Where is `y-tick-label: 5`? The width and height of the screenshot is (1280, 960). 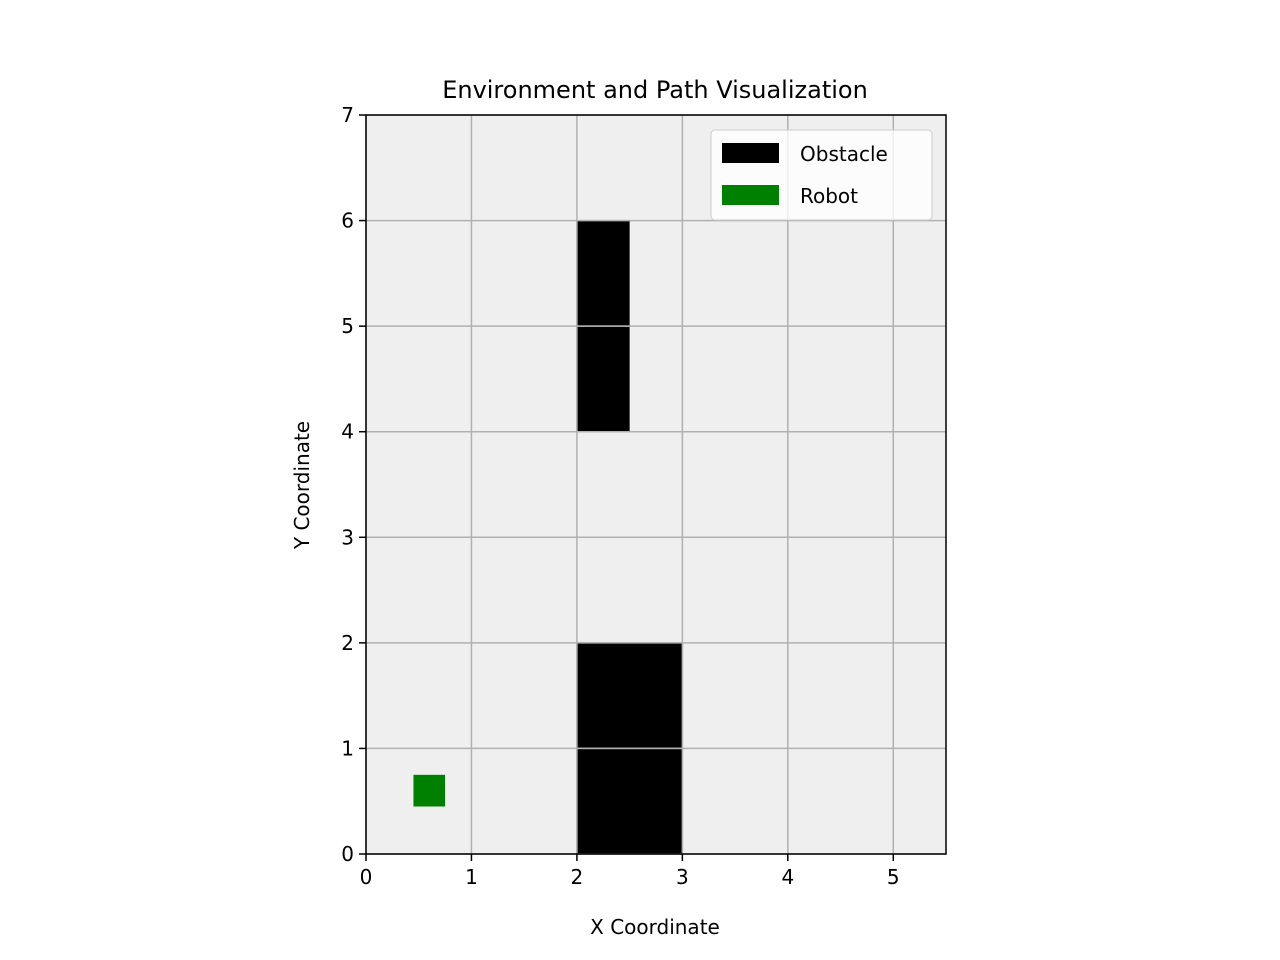
y-tick-label: 5 is located at coordinates (347, 326).